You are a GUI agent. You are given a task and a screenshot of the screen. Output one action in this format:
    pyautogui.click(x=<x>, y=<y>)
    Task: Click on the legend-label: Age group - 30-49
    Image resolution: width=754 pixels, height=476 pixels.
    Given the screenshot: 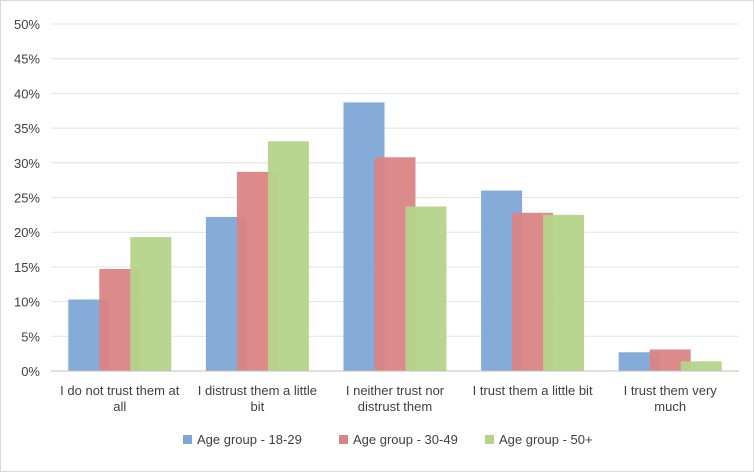 What is the action you would take?
    pyautogui.click(x=405, y=439)
    